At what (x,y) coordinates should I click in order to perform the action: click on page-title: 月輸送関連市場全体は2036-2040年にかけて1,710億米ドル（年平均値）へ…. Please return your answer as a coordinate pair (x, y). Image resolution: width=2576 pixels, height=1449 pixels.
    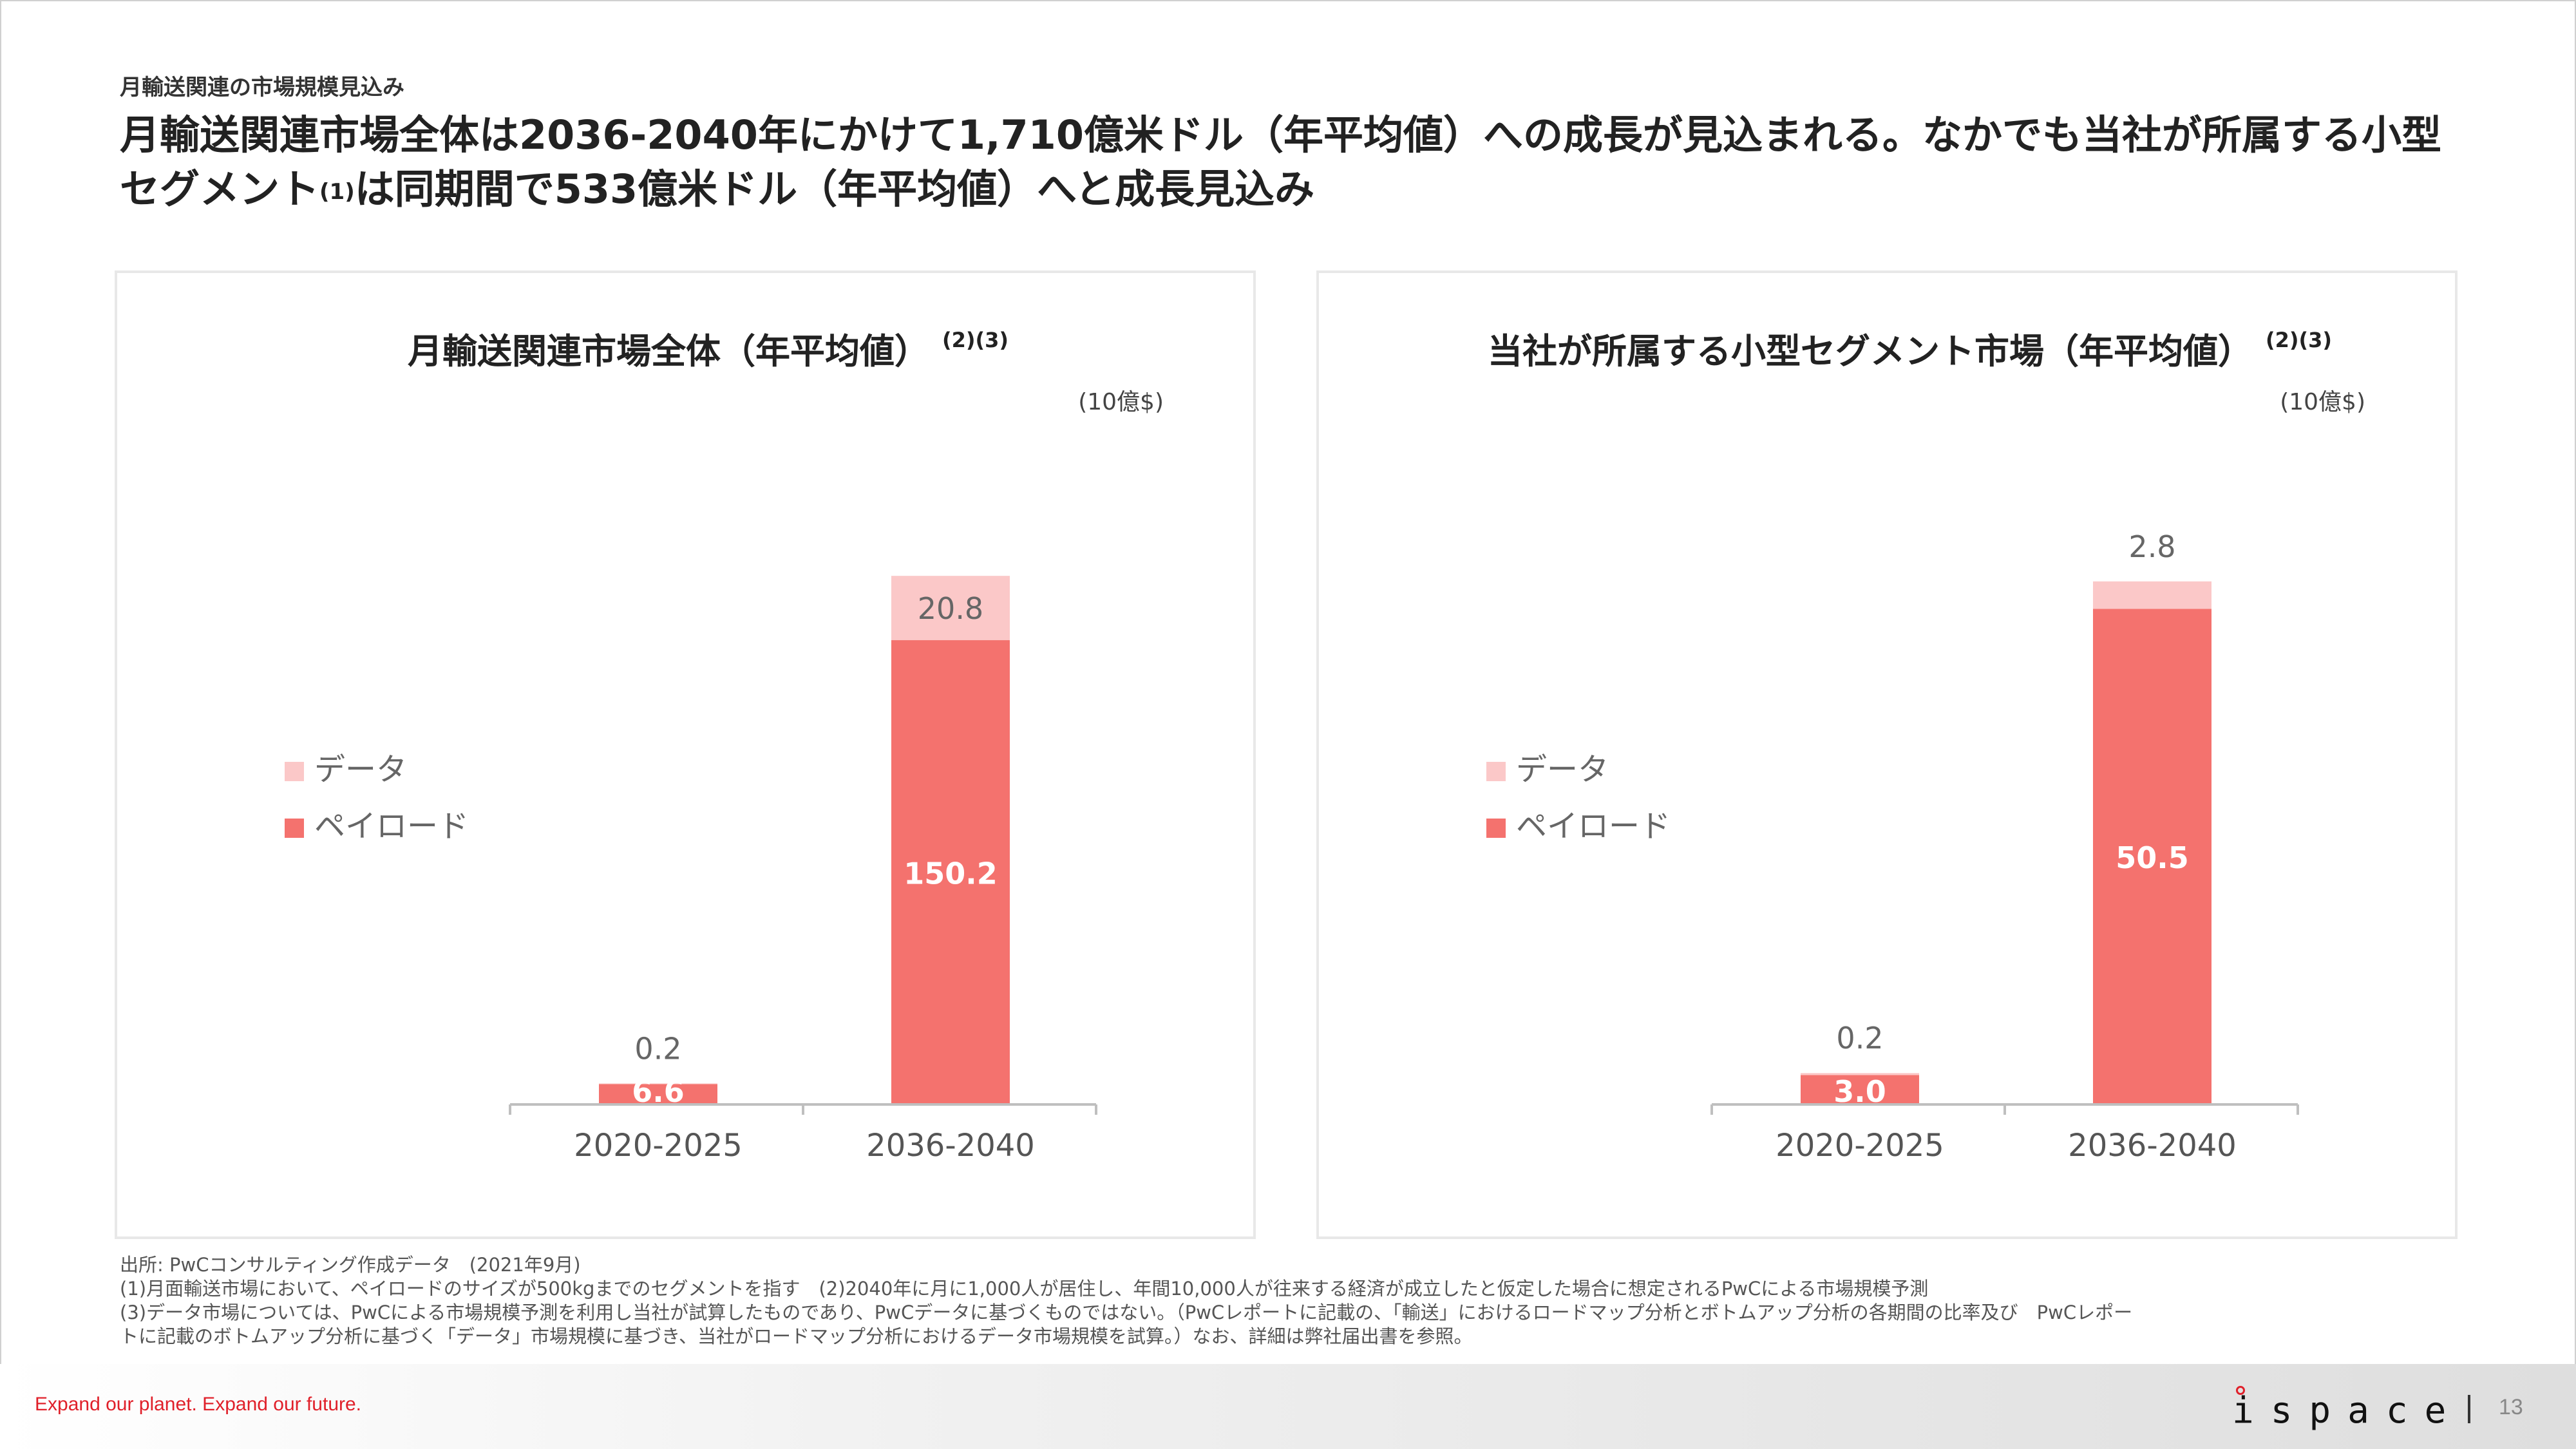
    Looking at the image, I should click on (1295, 162).